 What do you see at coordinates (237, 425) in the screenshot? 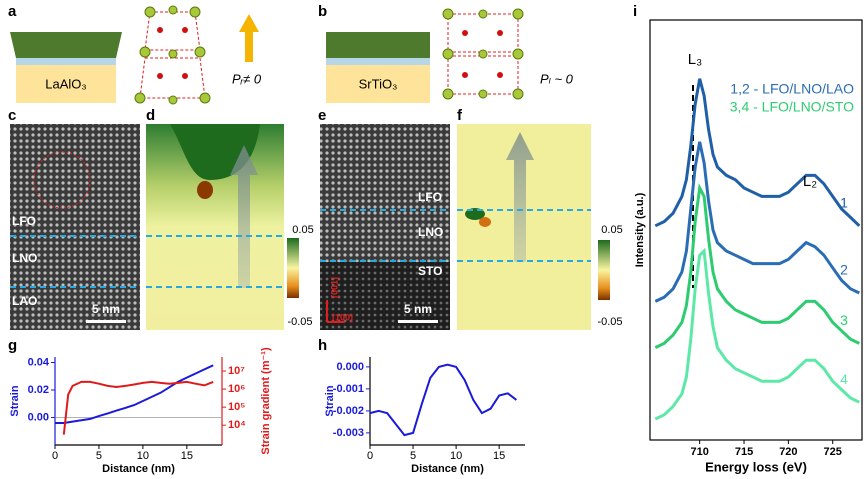
I see `y2-tick-label: 10⁴` at bounding box center [237, 425].